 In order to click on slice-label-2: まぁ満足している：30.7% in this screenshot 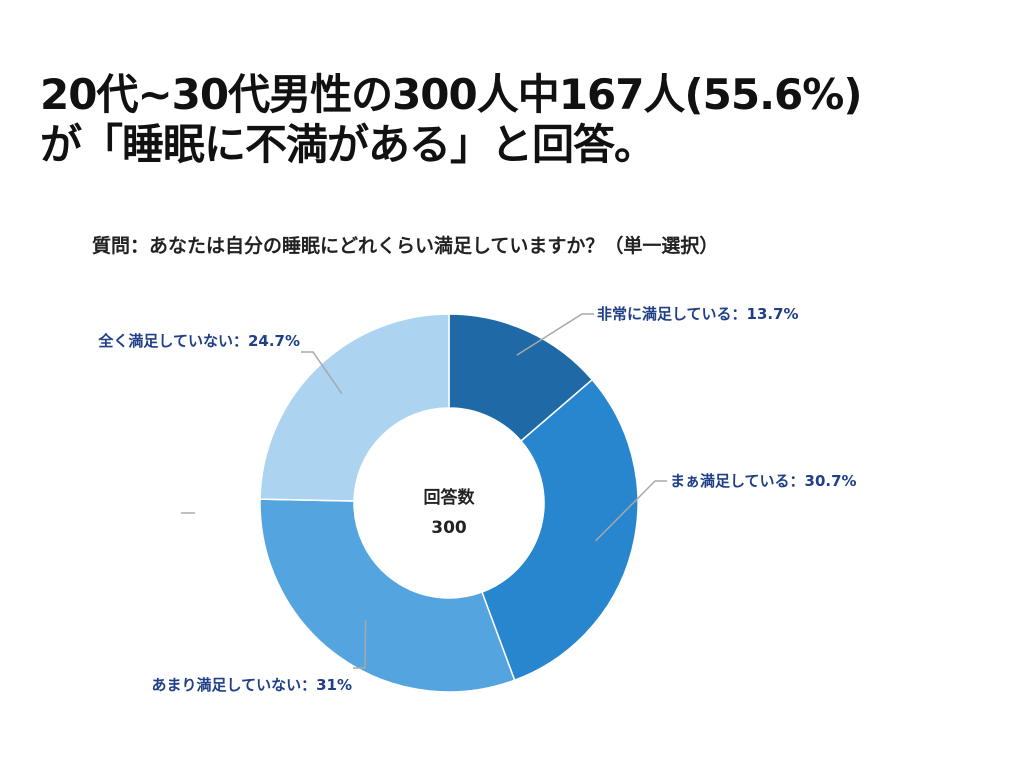, I will do `click(763, 481)`.